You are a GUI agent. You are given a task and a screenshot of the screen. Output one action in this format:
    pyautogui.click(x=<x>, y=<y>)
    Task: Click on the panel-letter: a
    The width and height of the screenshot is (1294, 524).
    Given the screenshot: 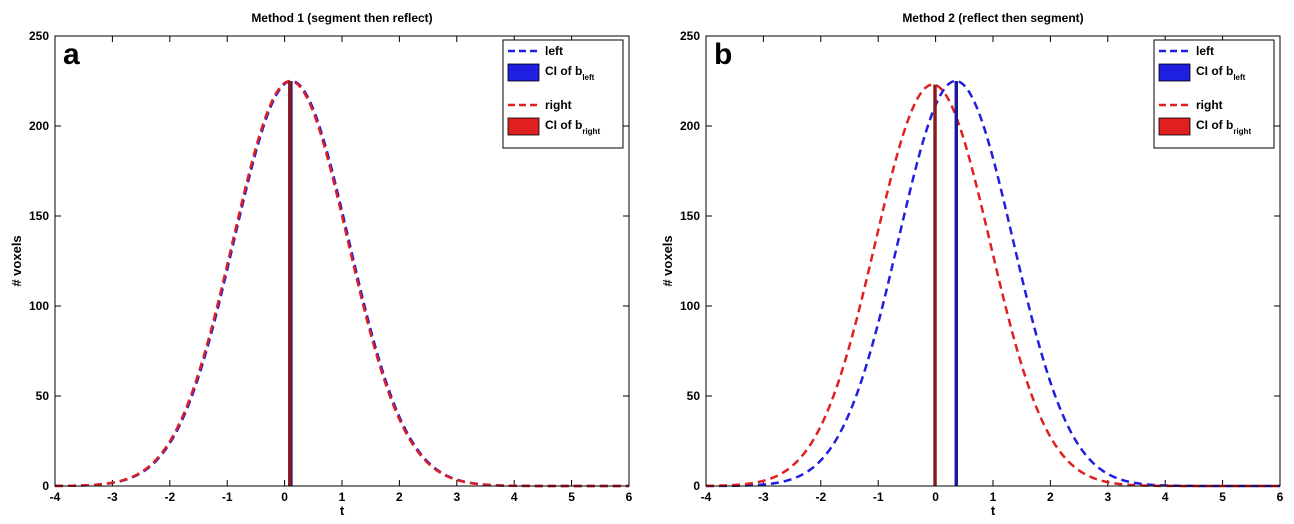 What is the action you would take?
    pyautogui.click(x=71, y=54)
    